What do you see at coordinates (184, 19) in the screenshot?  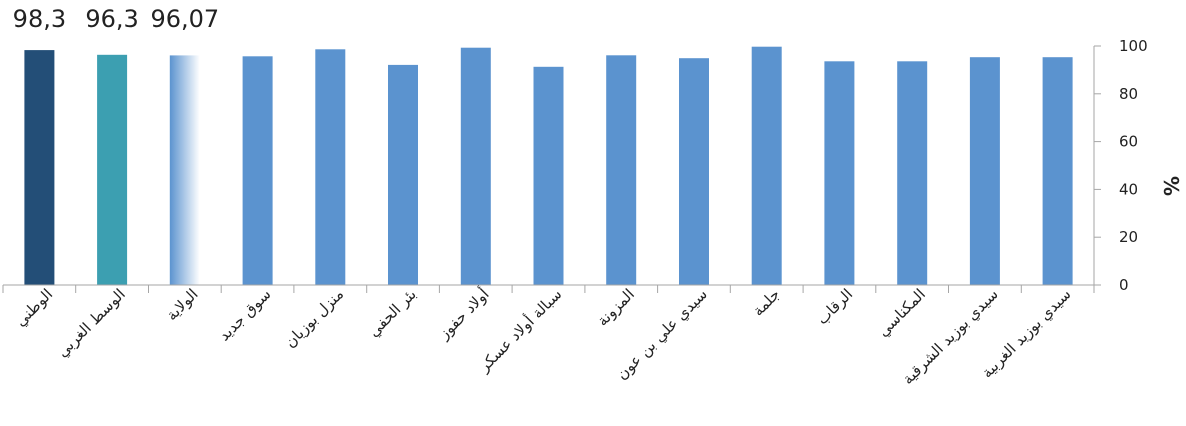 I see `data-label-3: 96,07` at bounding box center [184, 19].